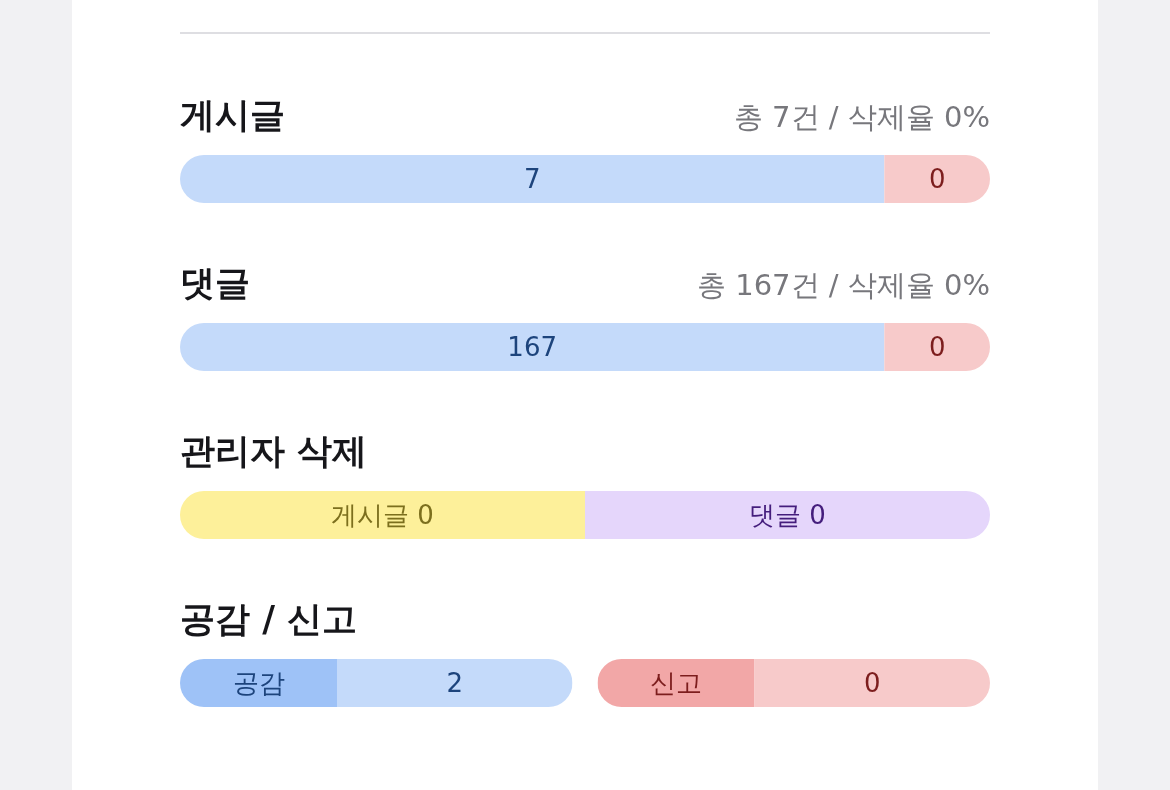 The height and width of the screenshot is (790, 1170). What do you see at coordinates (258, 683) in the screenshot?
I see `category-label: 공감` at bounding box center [258, 683].